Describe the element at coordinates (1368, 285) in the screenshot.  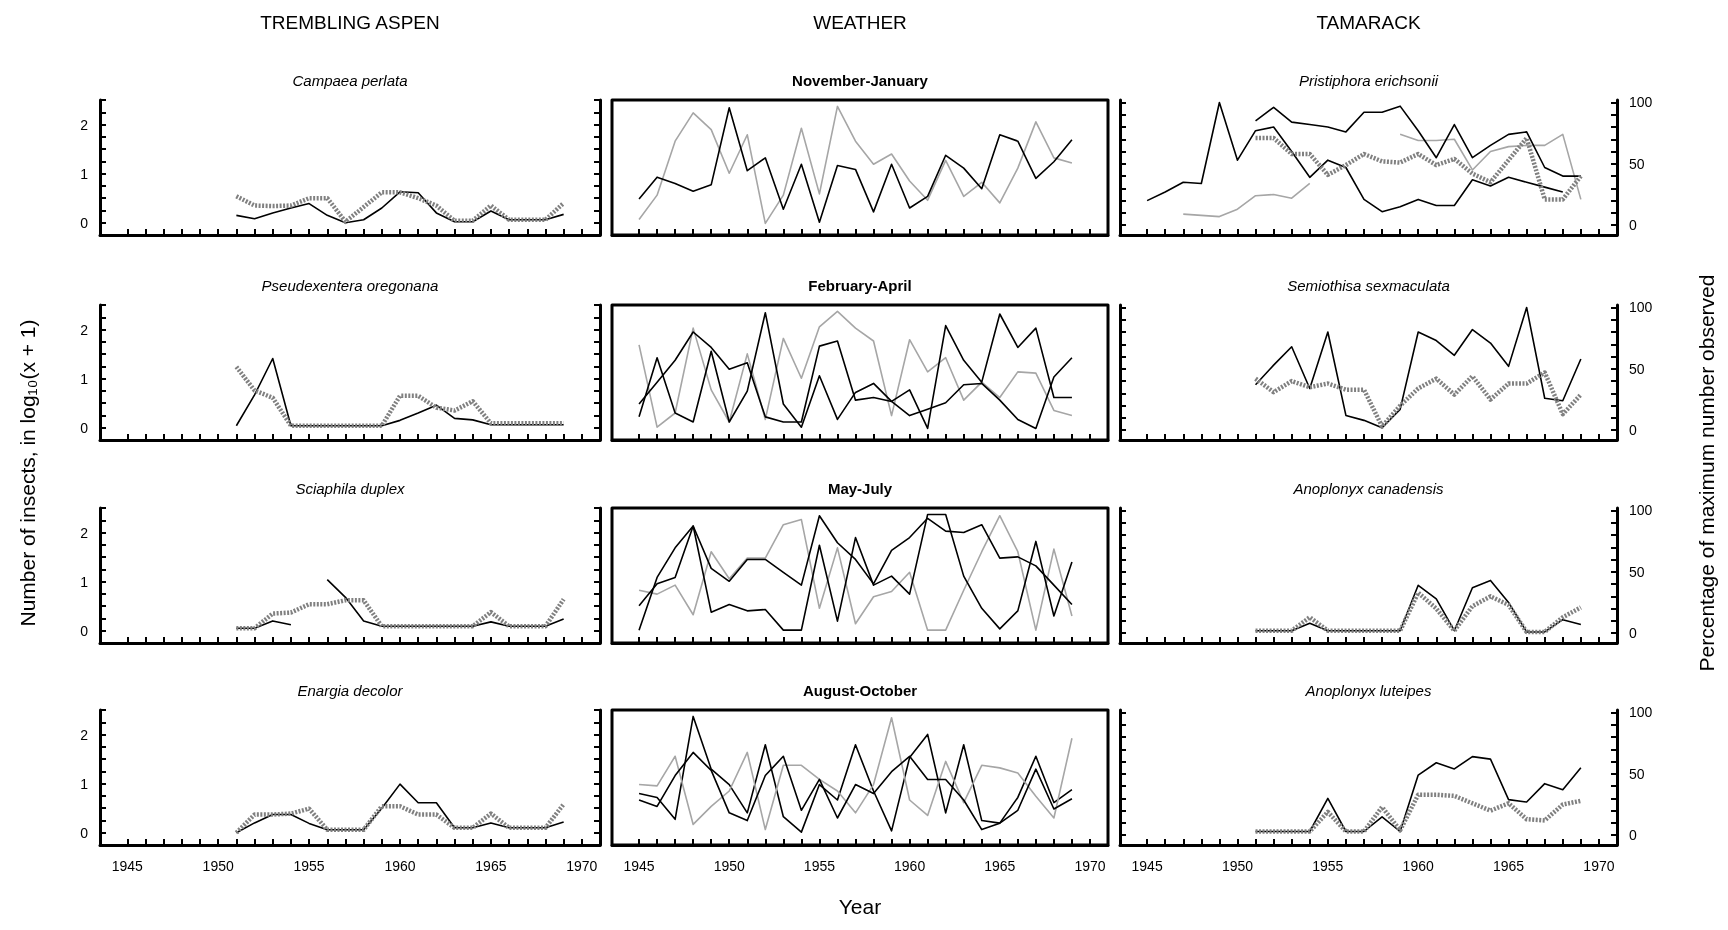
I see `chart-title: Semiothisa sexmaculata` at that location.